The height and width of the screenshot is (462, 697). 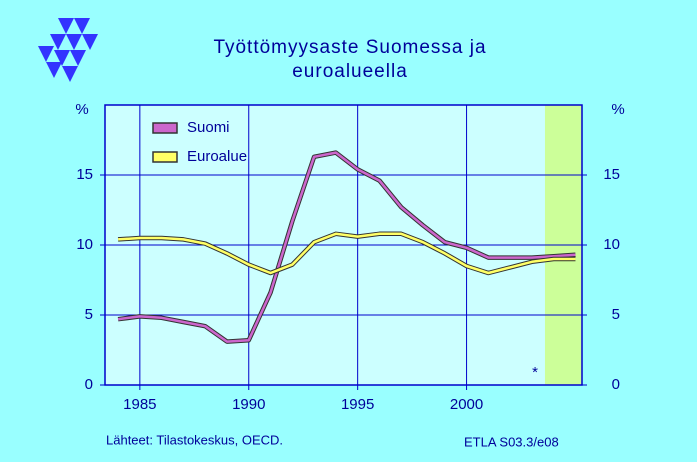 I want to click on y2-tick-label: 5, so click(x=616, y=314).